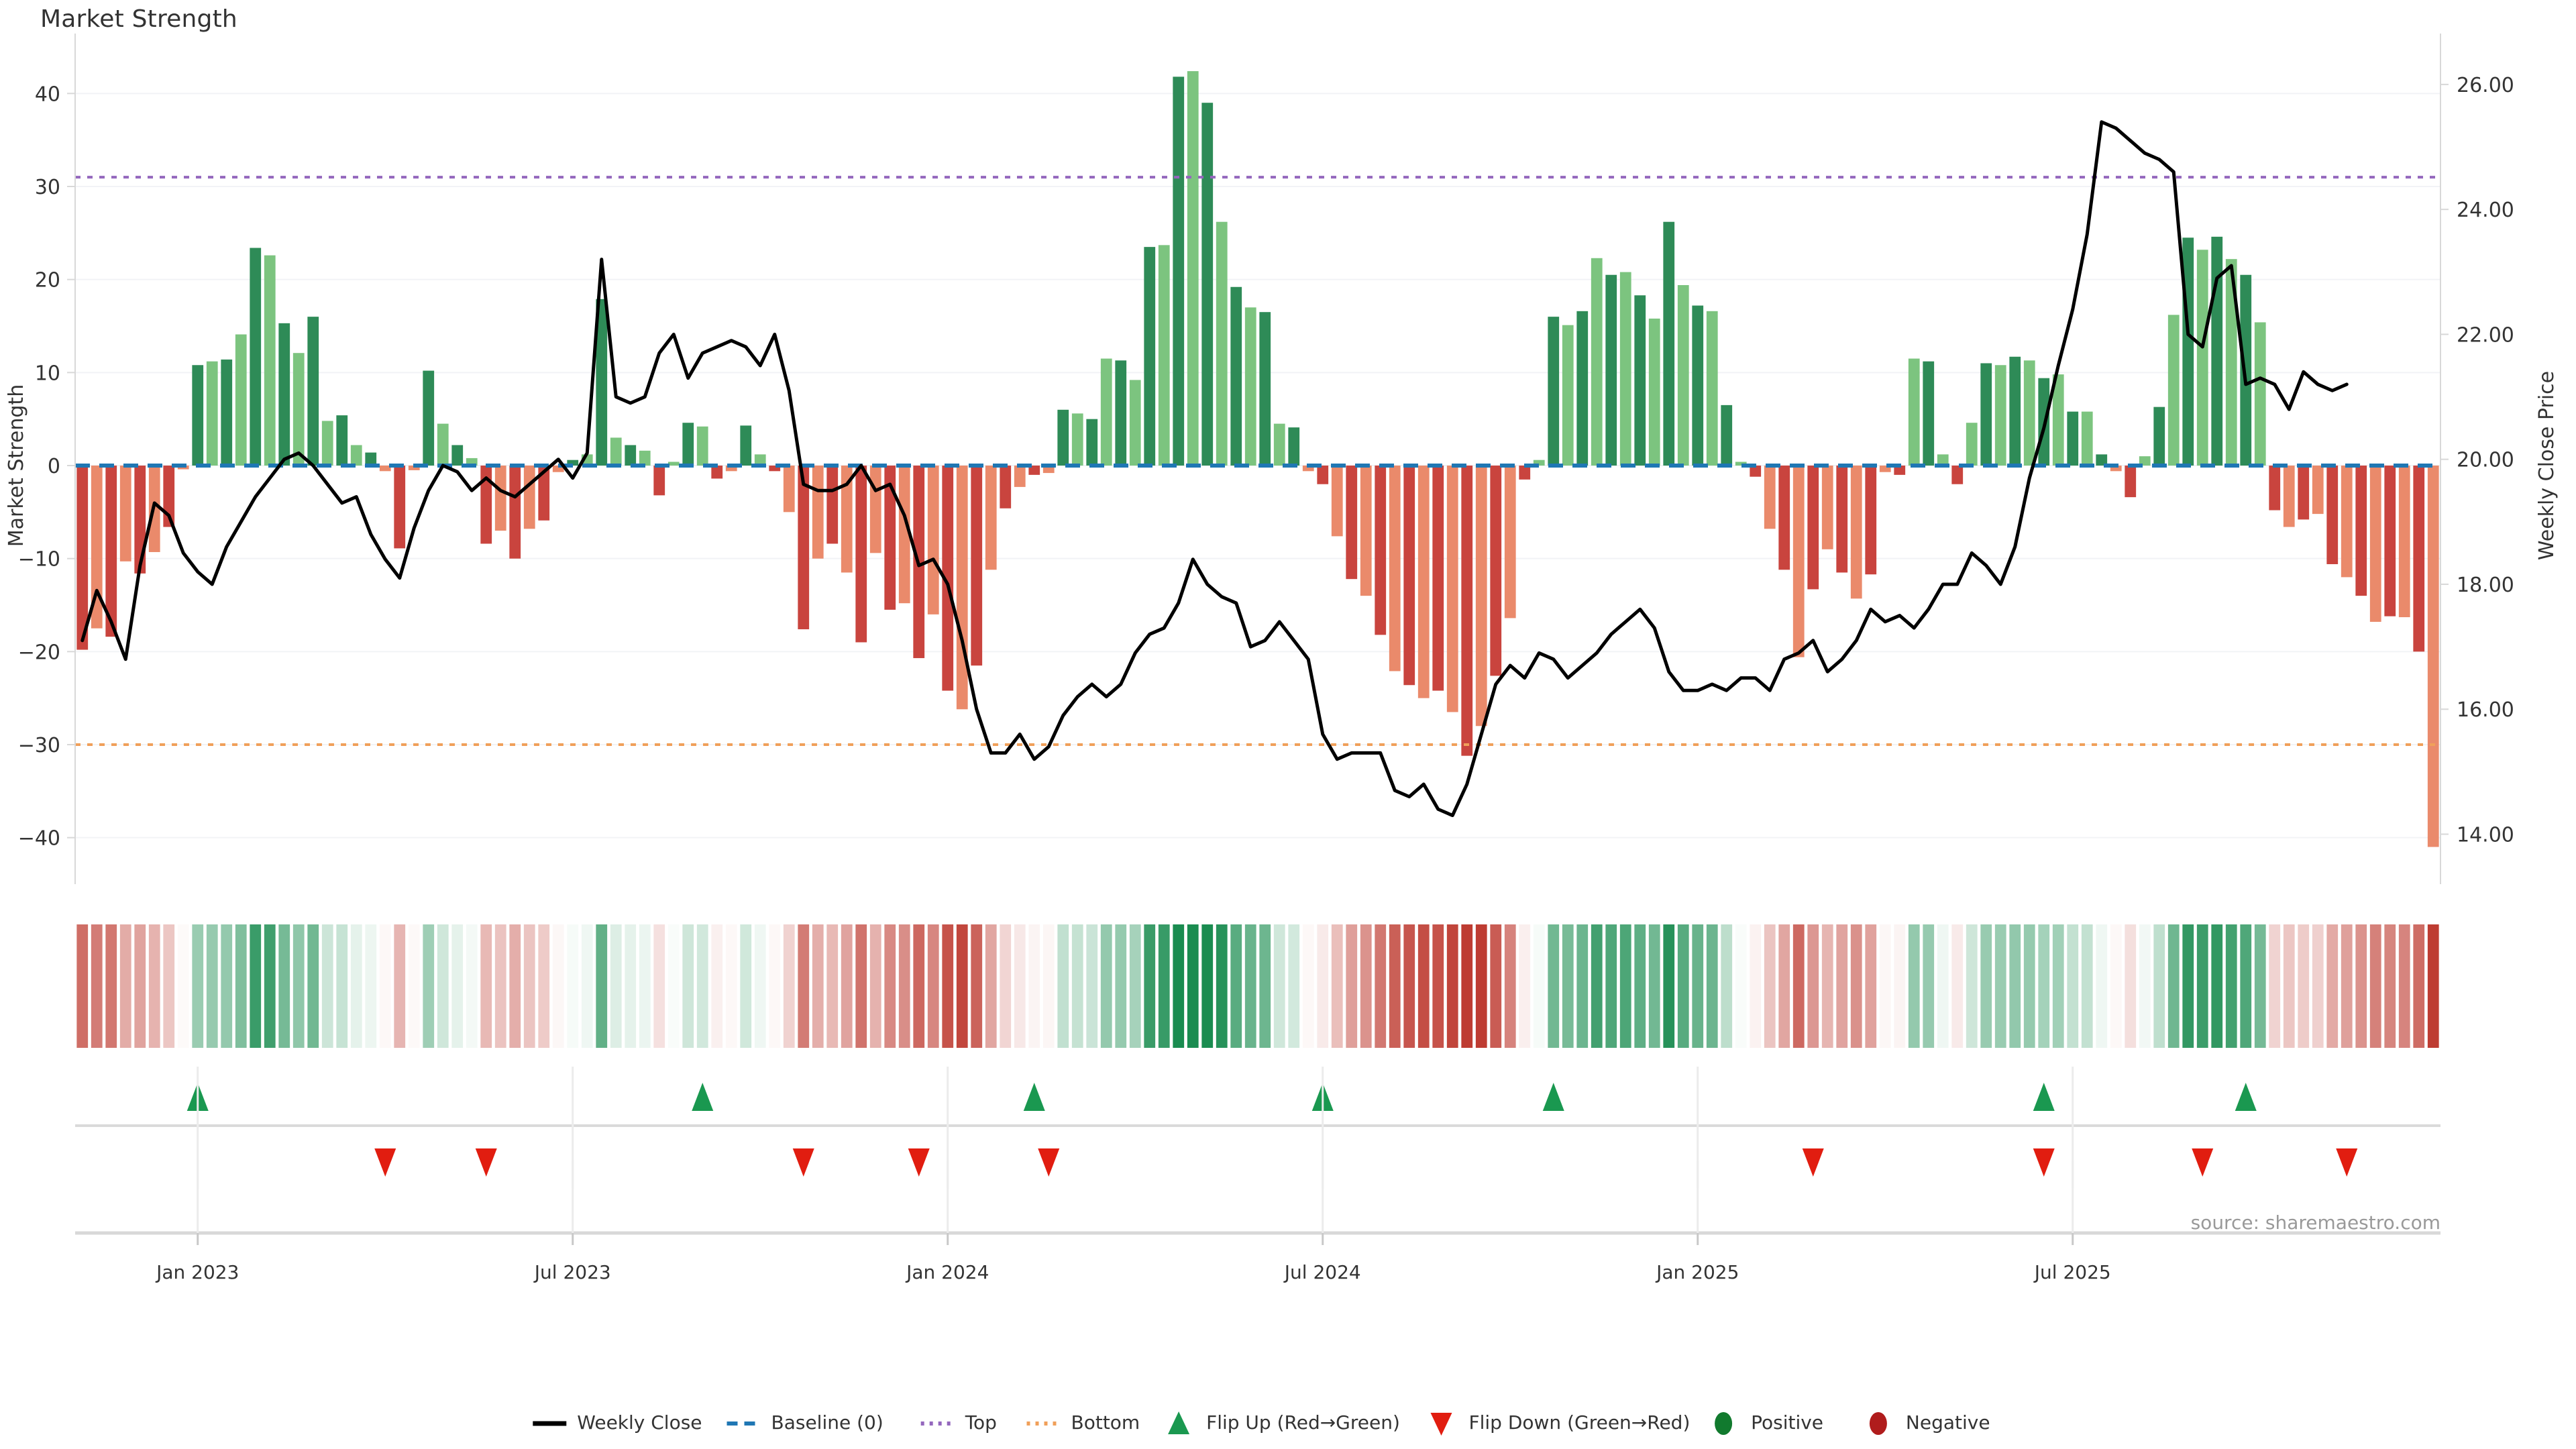  What do you see at coordinates (1083, 1422) in the screenshot?
I see `legend-item-bottom: Bottom` at bounding box center [1083, 1422].